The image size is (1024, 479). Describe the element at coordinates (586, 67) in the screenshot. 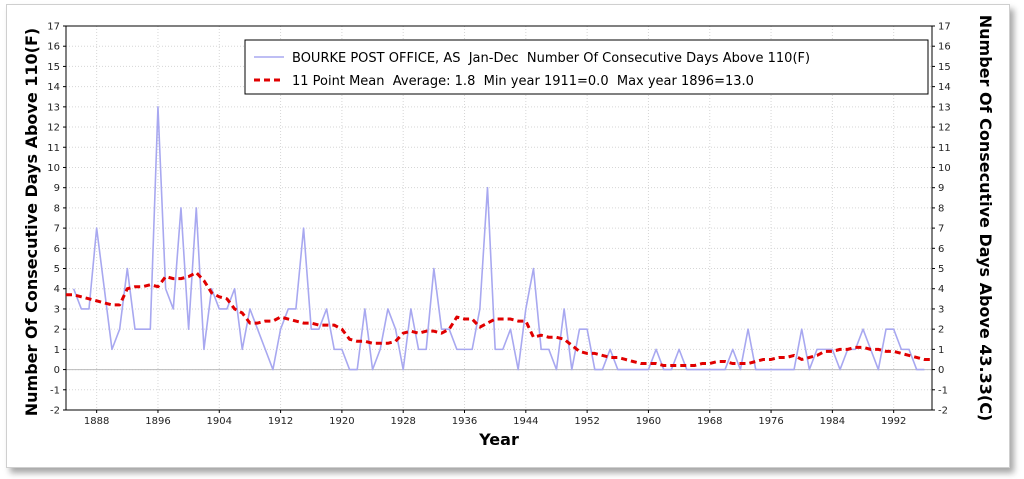

I see `legend-box` at that location.